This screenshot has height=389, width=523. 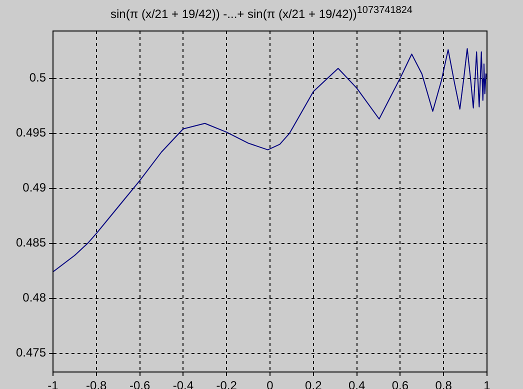 What do you see at coordinates (34, 297) in the screenshot?
I see `y-tick-label: 0.48` at bounding box center [34, 297].